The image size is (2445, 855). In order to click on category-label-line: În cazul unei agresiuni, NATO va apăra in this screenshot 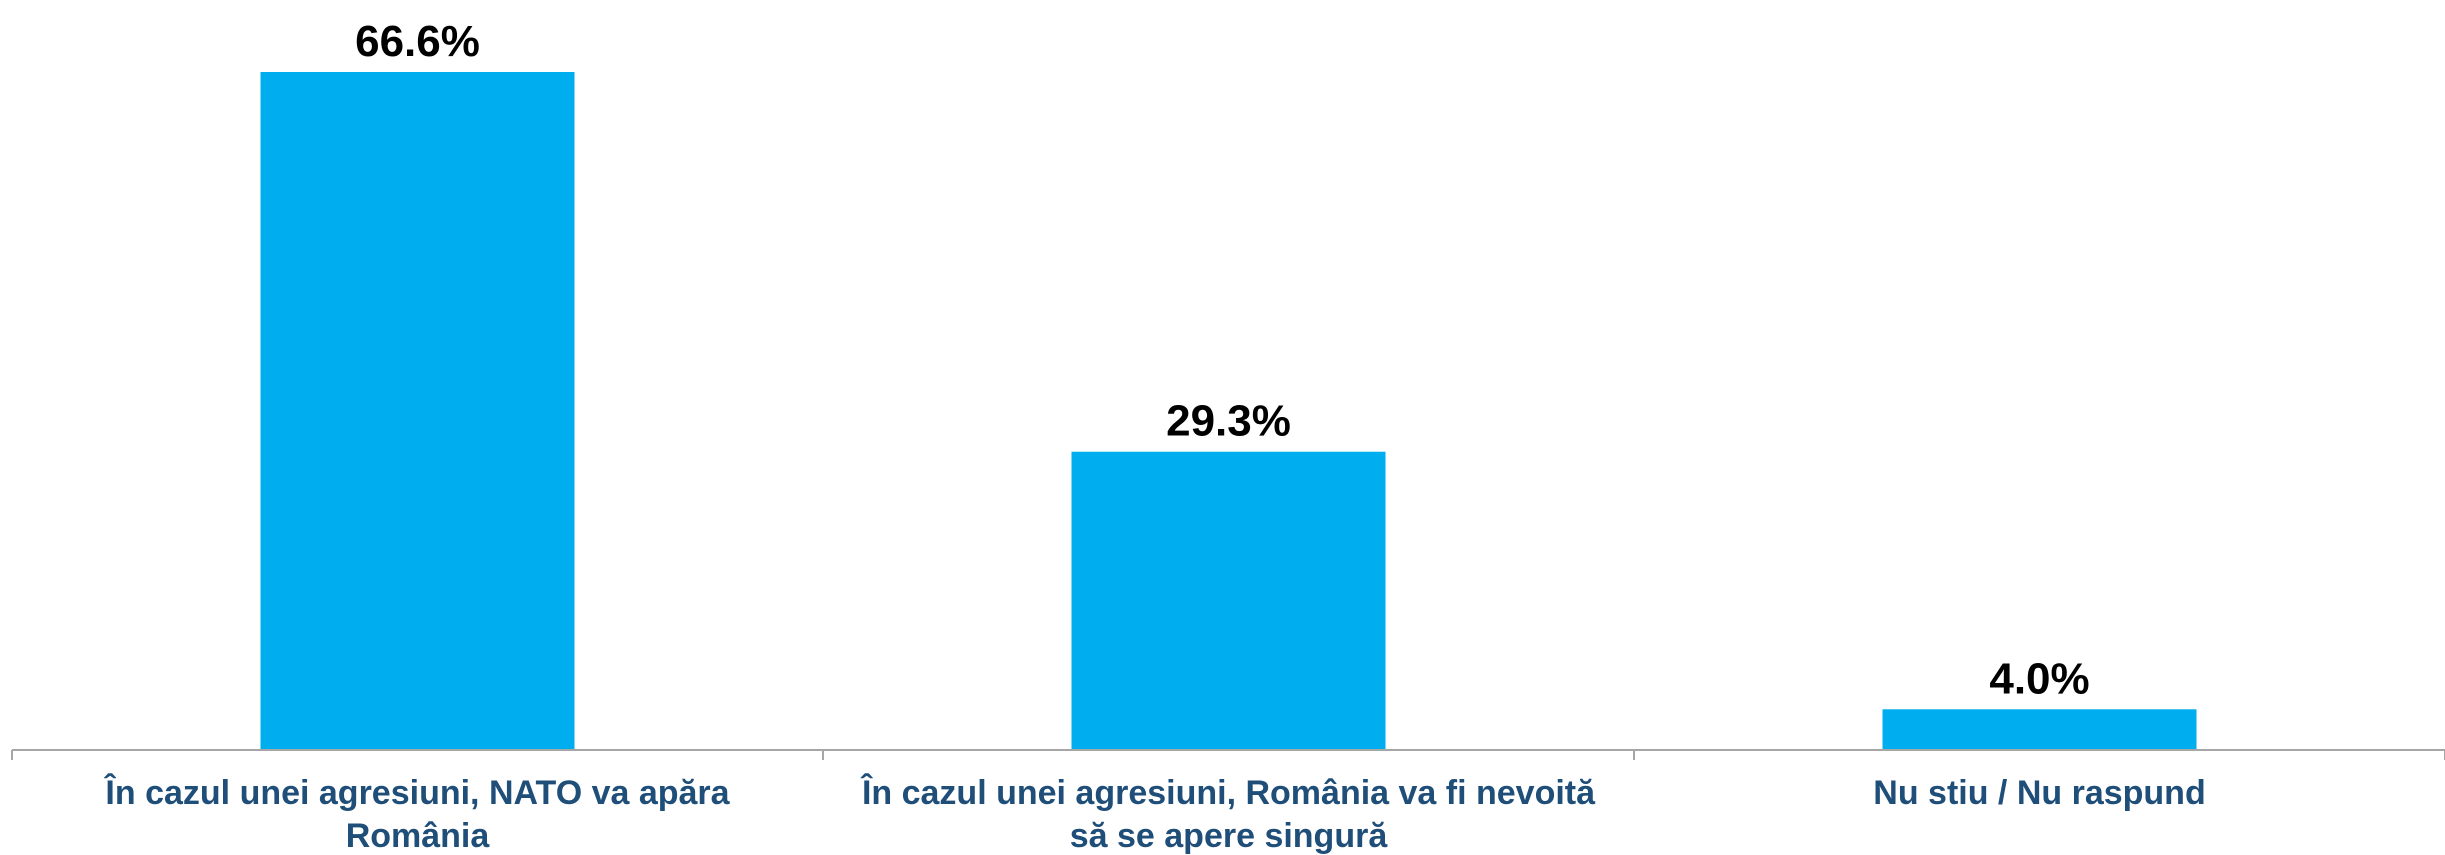, I will do `click(416, 793)`.